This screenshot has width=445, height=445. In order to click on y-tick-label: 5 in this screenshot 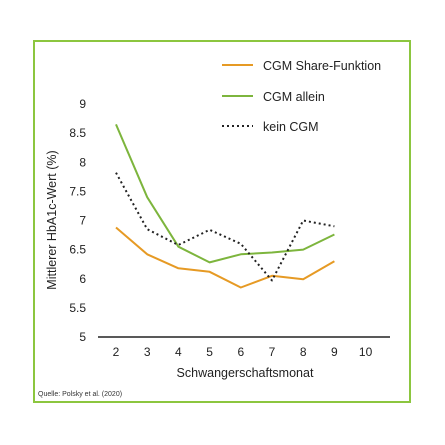, I will do `click(82, 337)`.